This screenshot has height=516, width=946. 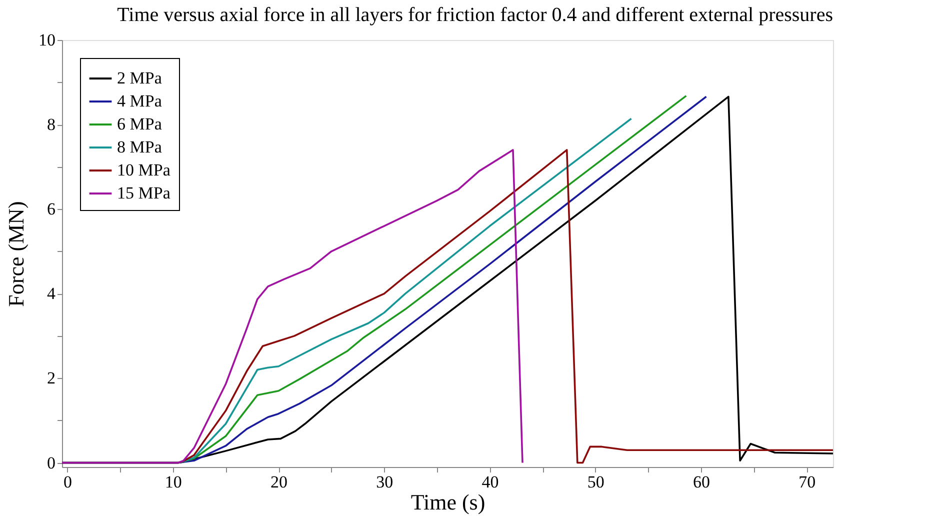 What do you see at coordinates (490, 482) in the screenshot?
I see `x-tick-label: 40` at bounding box center [490, 482].